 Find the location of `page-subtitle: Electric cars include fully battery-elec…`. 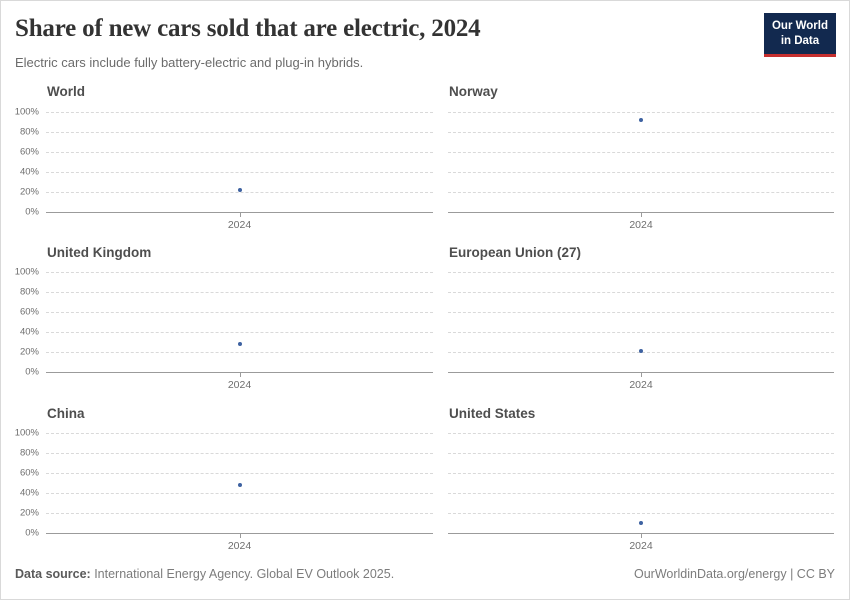

page-subtitle: Electric cars include fully battery-elec… is located at coordinates (189, 62).